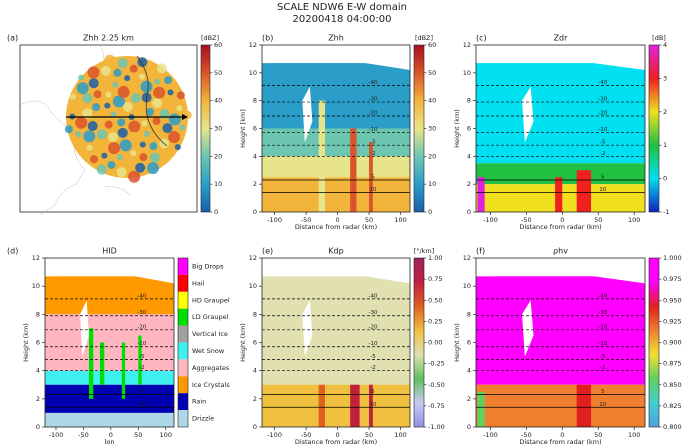  Describe the element at coordinates (602, 368) in the screenshot. I see `contour-label: -2` at that location.